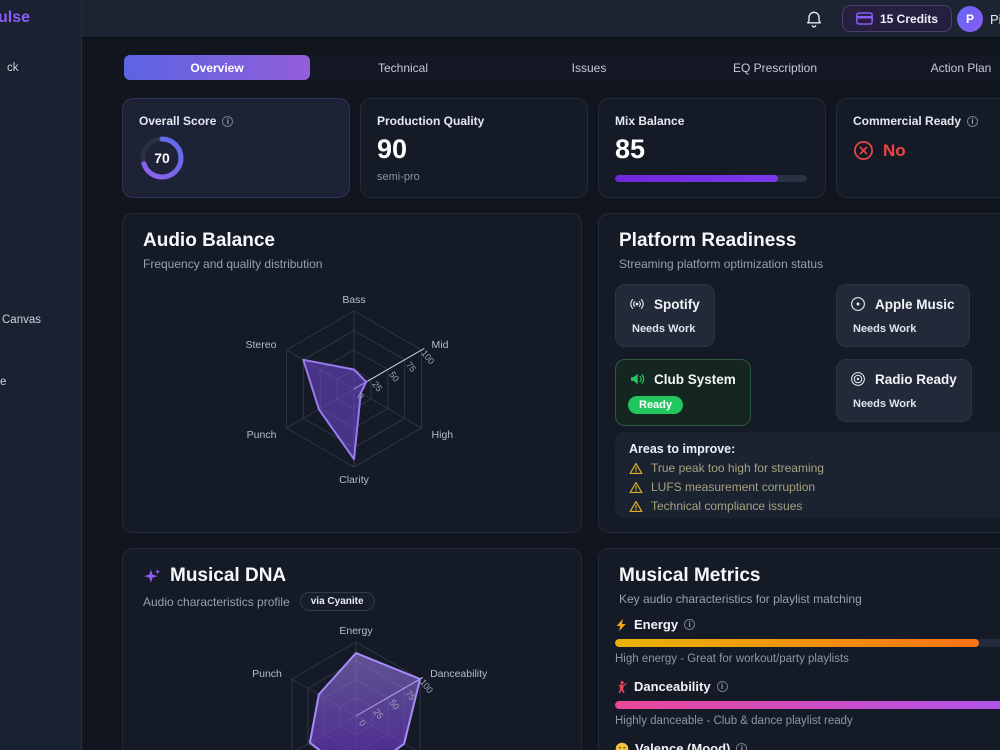 The width and height of the screenshot is (1000, 750). I want to click on sidebar-item-track: ck, so click(13, 68).